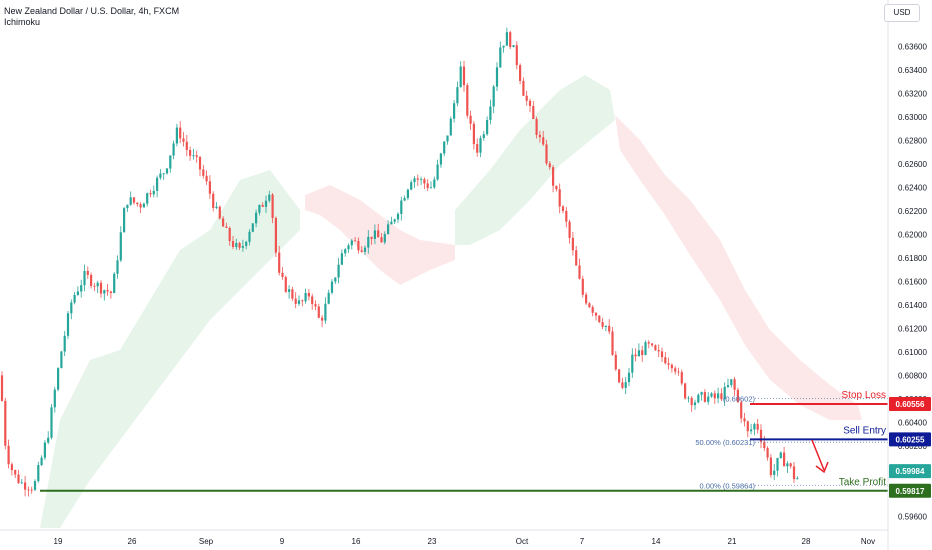  Describe the element at coordinates (444, 537) in the screenshot. I see `time-axis: 19 26 Sep 9 16 23 Oct 7 14 21 28 Nov` at that location.